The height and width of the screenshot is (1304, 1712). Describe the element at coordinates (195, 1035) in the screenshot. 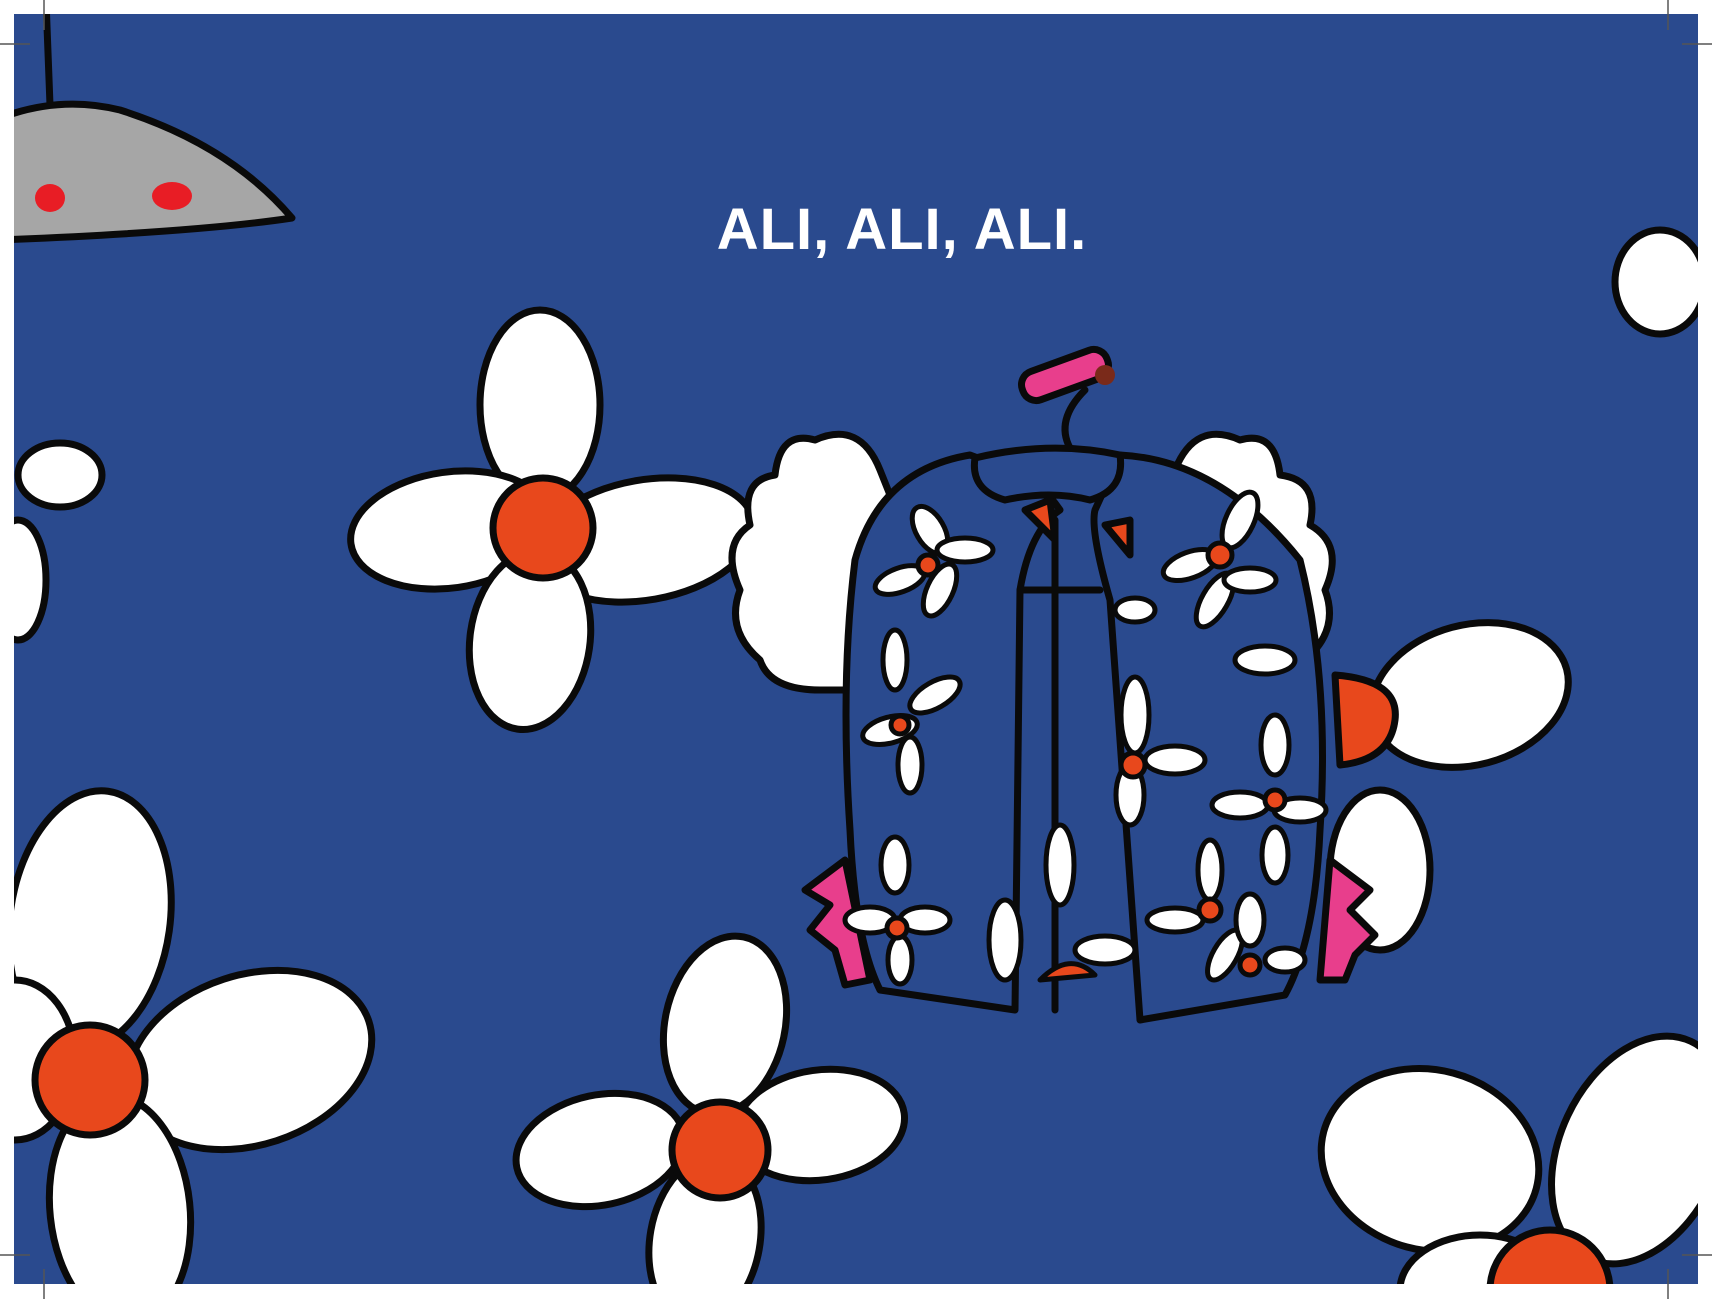

I see `flower-bottom-left` at that location.